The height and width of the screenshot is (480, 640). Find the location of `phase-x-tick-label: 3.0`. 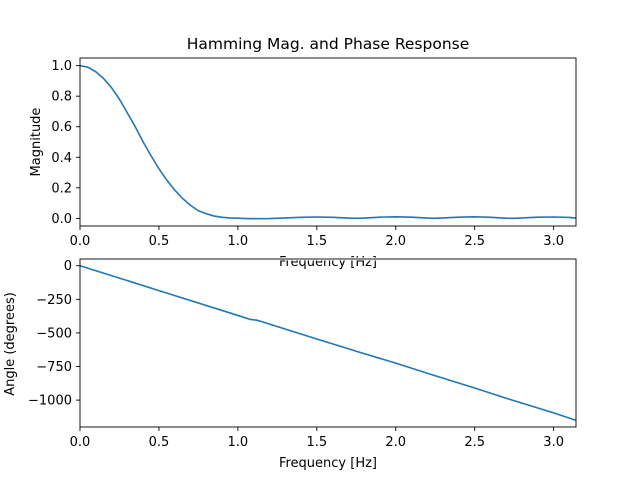

phase-x-tick-label: 3.0 is located at coordinates (553, 442).